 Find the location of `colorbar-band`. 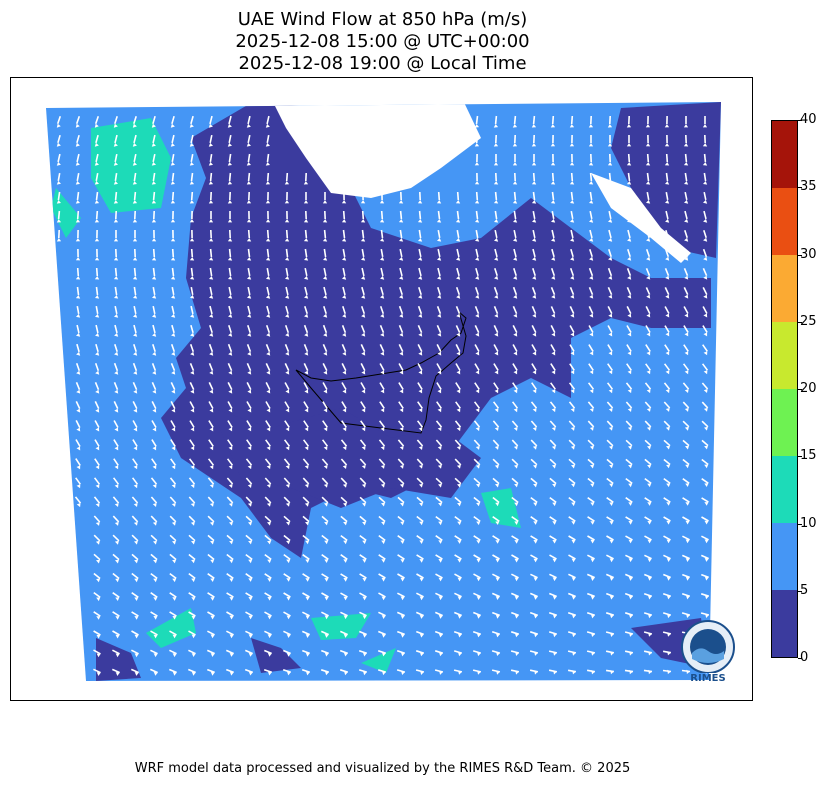

colorbar-band is located at coordinates (784, 422).